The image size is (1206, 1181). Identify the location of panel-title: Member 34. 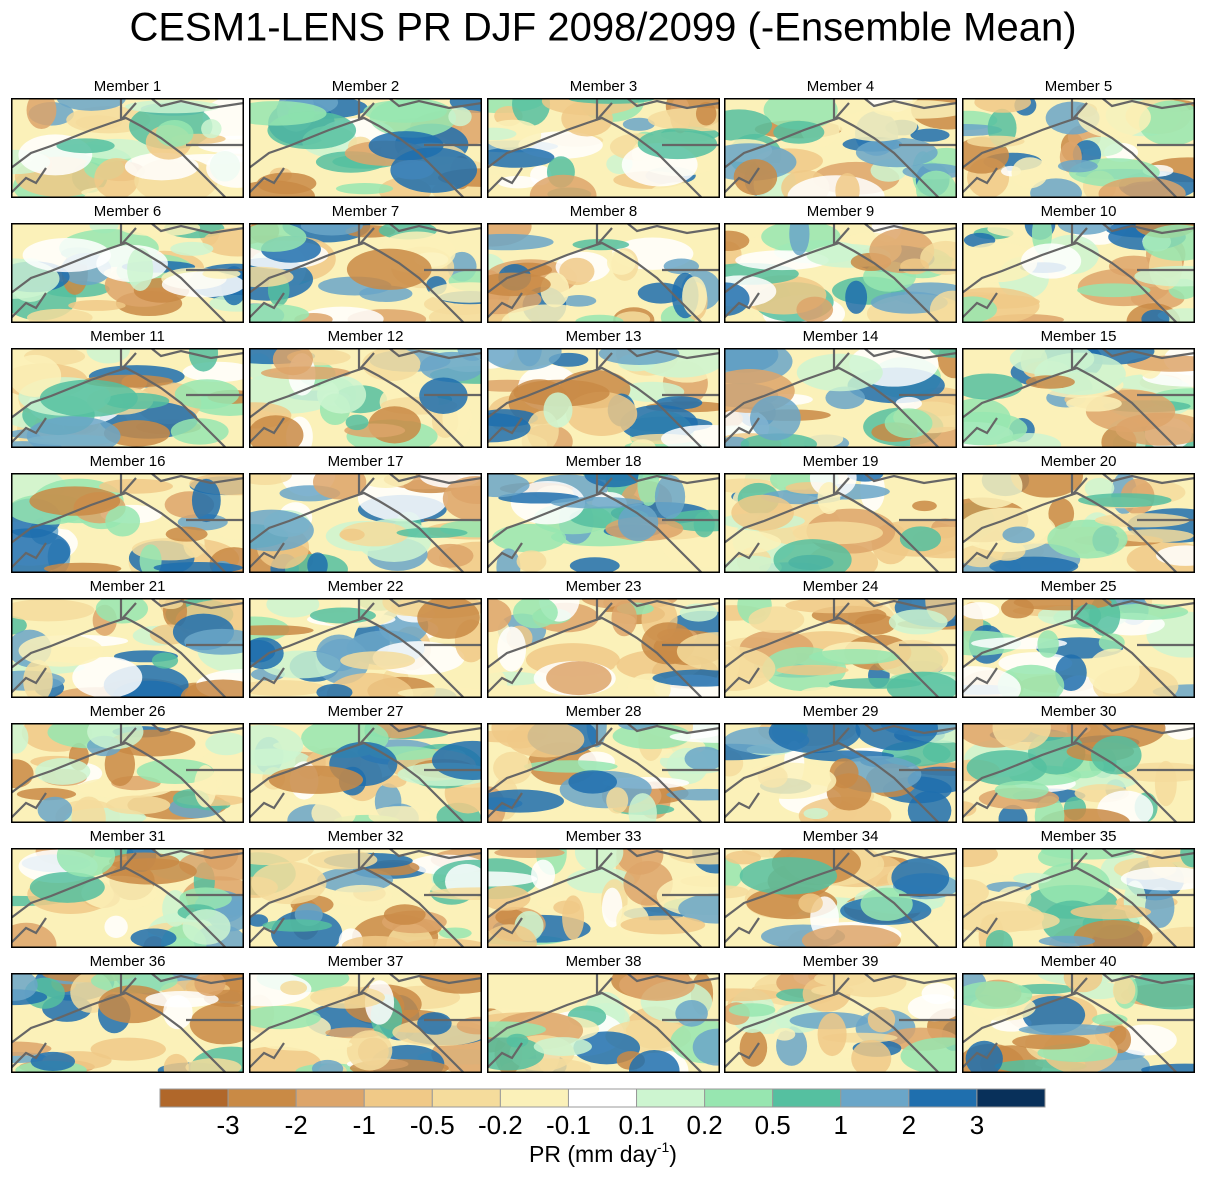
(841, 836).